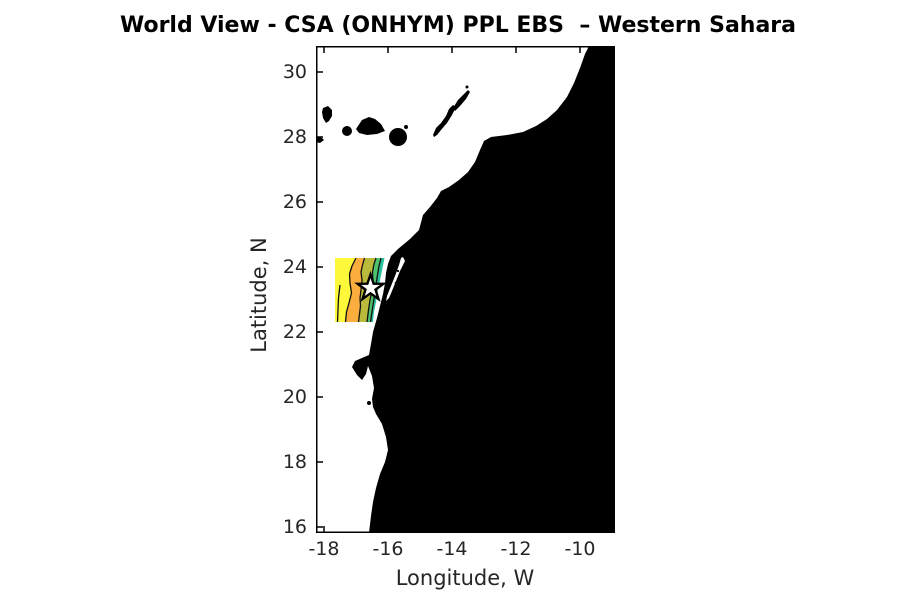  Describe the element at coordinates (294, 332) in the screenshot. I see `y-tick-label-22: 22` at that location.